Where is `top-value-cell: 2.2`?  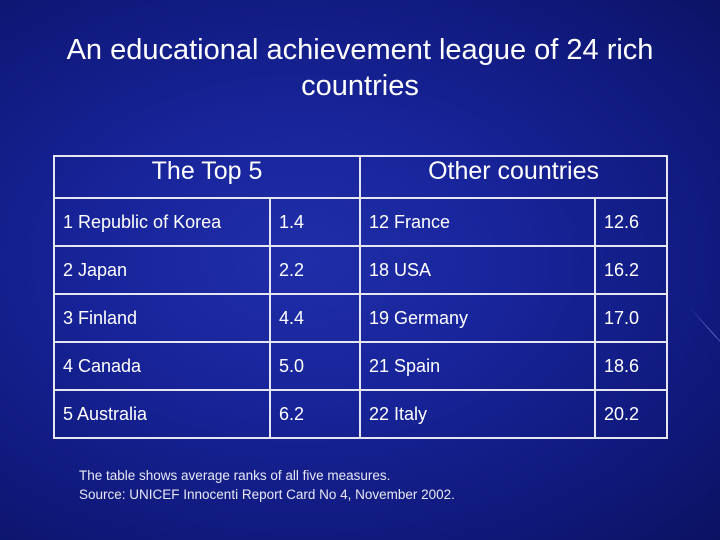 top-value-cell: 2.2 is located at coordinates (315, 270).